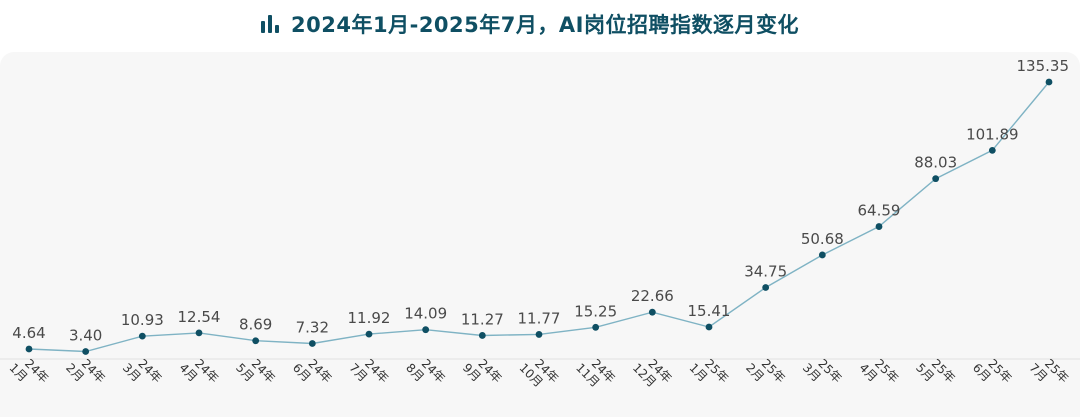 The image size is (1080, 417). I want to click on data-label: 50.68, so click(822, 239).